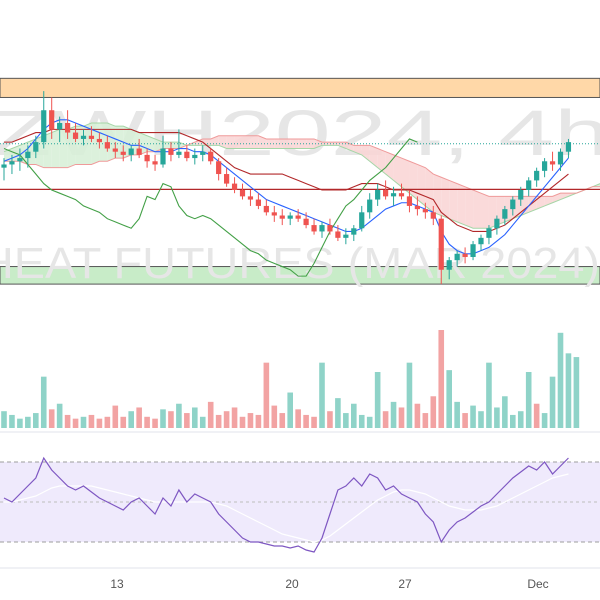 The width and height of the screenshot is (600, 600). I want to click on rsi-moving-average, so click(286, 508).